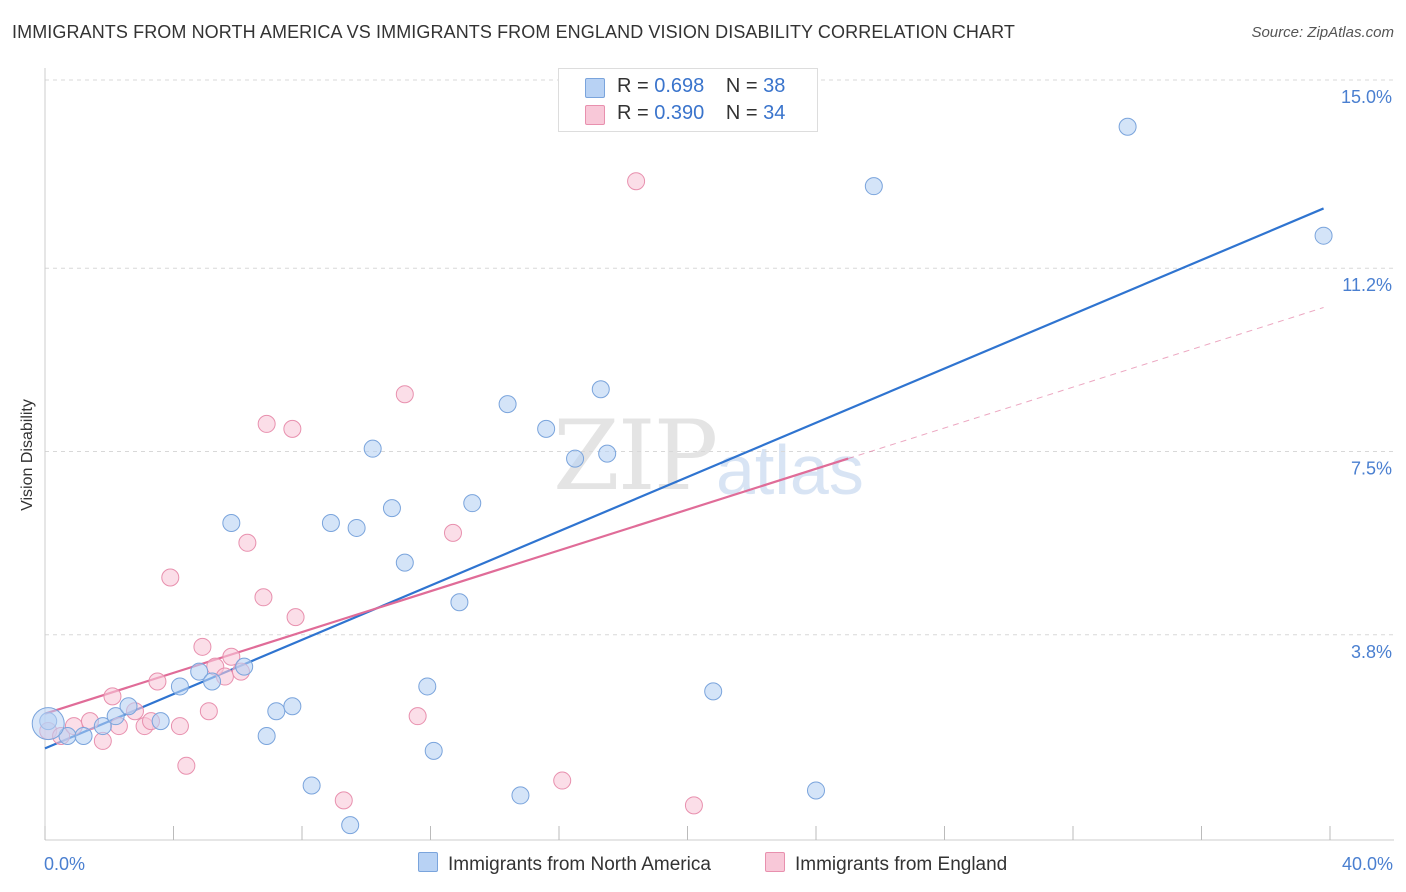 This screenshot has height=892, width=1406. What do you see at coordinates (48, 724) in the screenshot?
I see `point-north-america-cluster` at bounding box center [48, 724].